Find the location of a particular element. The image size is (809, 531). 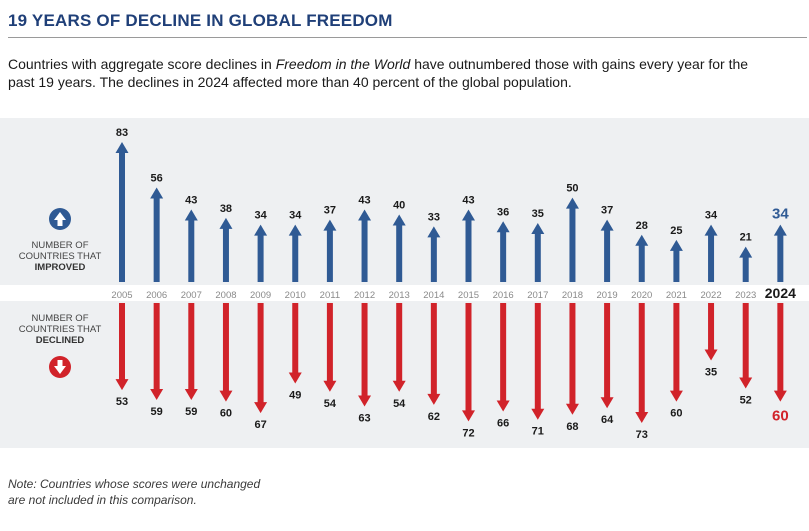

improved-value-2007: 43 is located at coordinates (191, 200).